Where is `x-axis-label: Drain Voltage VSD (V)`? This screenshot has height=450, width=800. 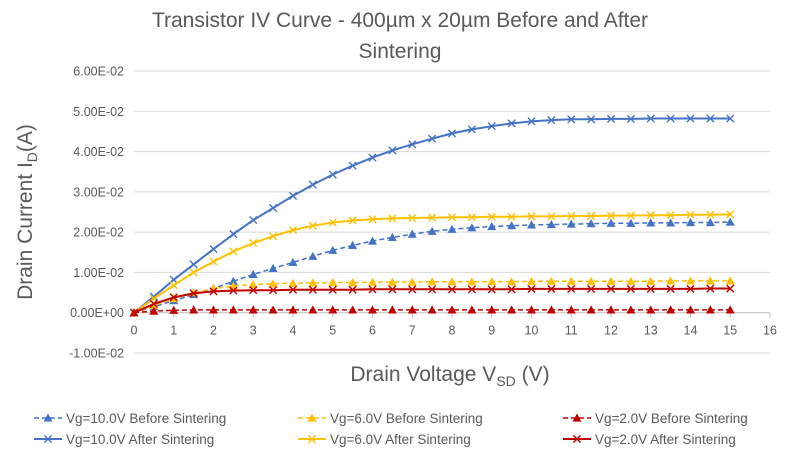
x-axis-label: Drain Voltage VSD (V) is located at coordinates (449, 376).